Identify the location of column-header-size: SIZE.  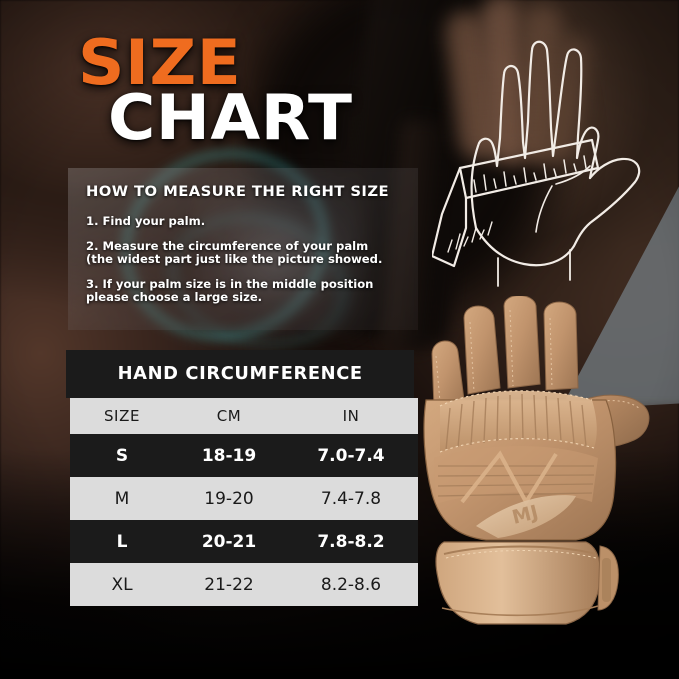
(122, 416).